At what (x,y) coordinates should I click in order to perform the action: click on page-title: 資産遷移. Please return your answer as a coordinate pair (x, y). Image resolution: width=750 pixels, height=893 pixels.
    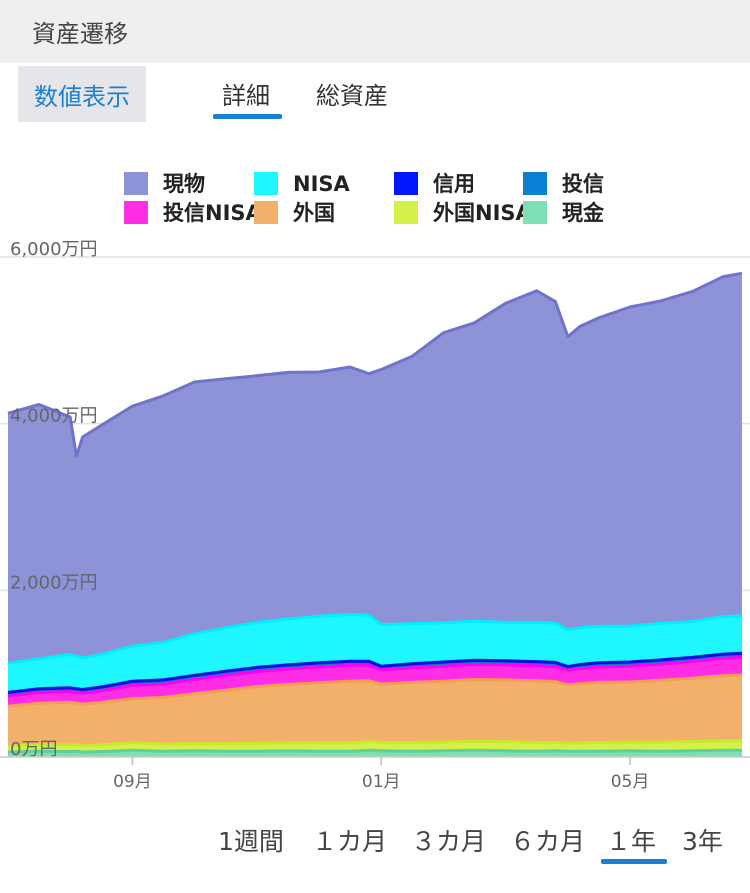
    Looking at the image, I should click on (80, 34).